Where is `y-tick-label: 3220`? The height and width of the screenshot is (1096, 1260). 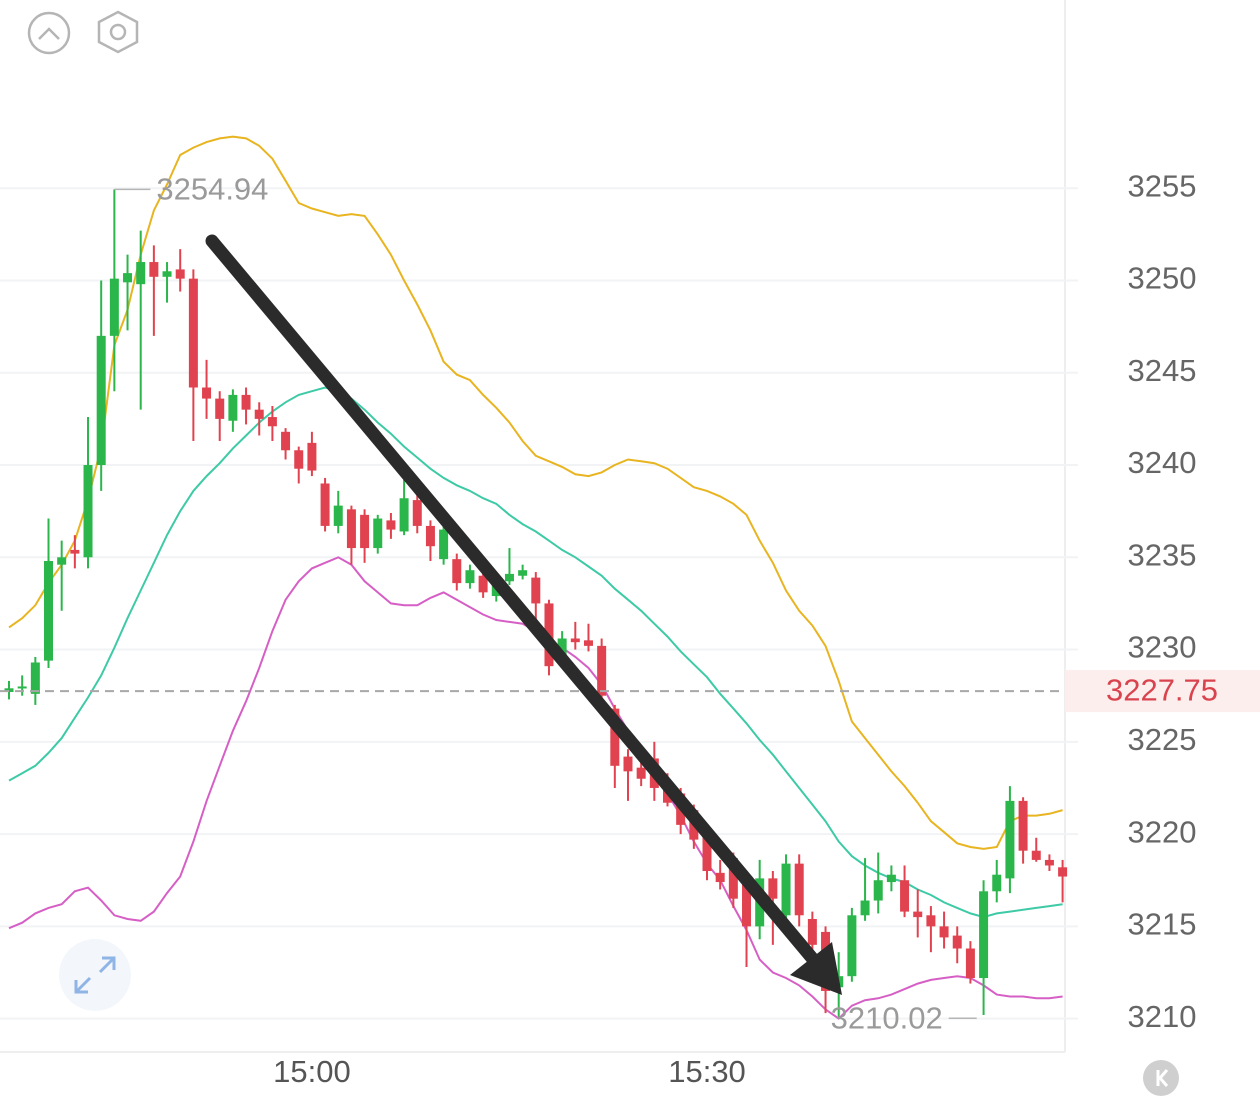 y-tick-label: 3220 is located at coordinates (1162, 831).